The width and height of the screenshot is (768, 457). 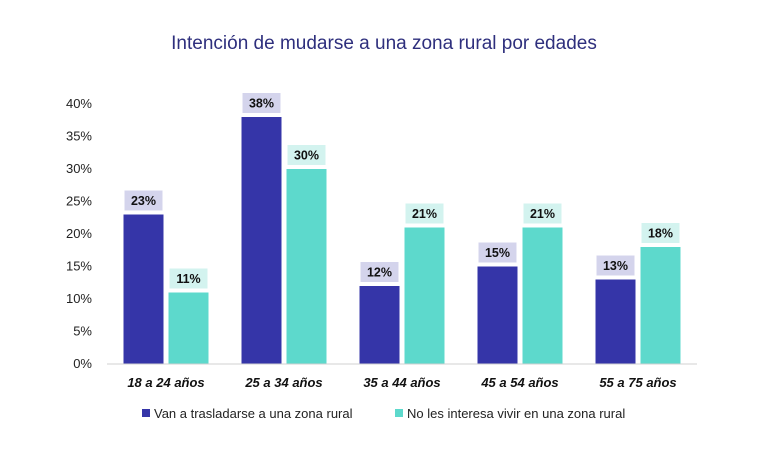 What do you see at coordinates (79, 103) in the screenshot?
I see `y-tick-label: 40%` at bounding box center [79, 103].